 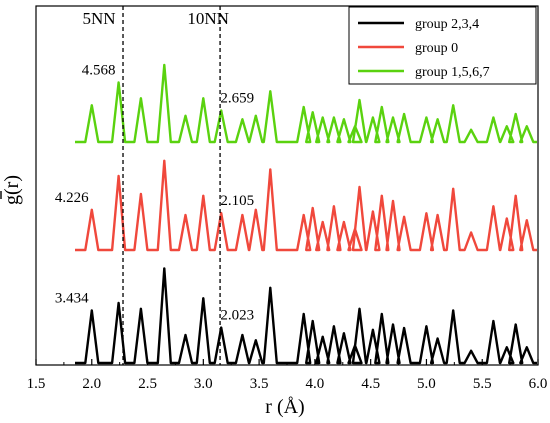 What do you see at coordinates (208, 18) in the screenshot?
I see `ref-label-10NN: 10NN` at bounding box center [208, 18].